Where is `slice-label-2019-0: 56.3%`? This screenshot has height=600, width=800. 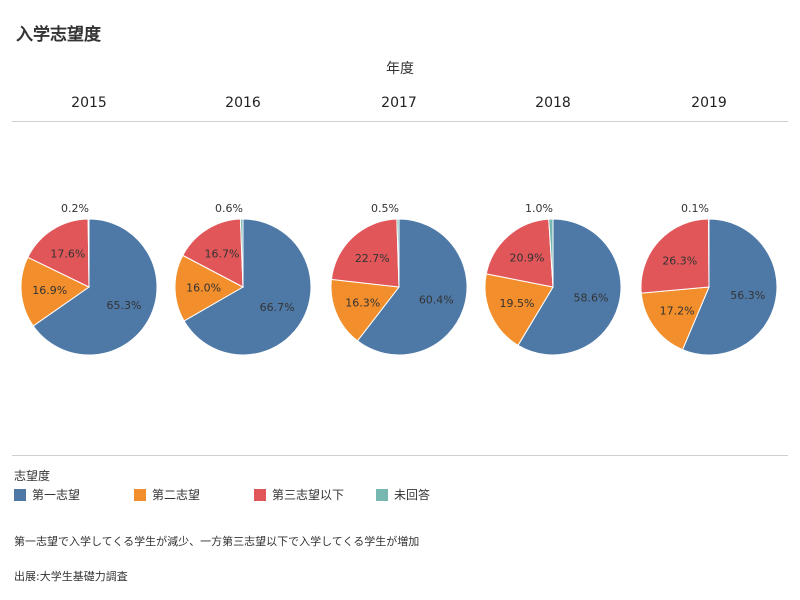
slice-label-2019-0: 56.3% is located at coordinates (747, 295).